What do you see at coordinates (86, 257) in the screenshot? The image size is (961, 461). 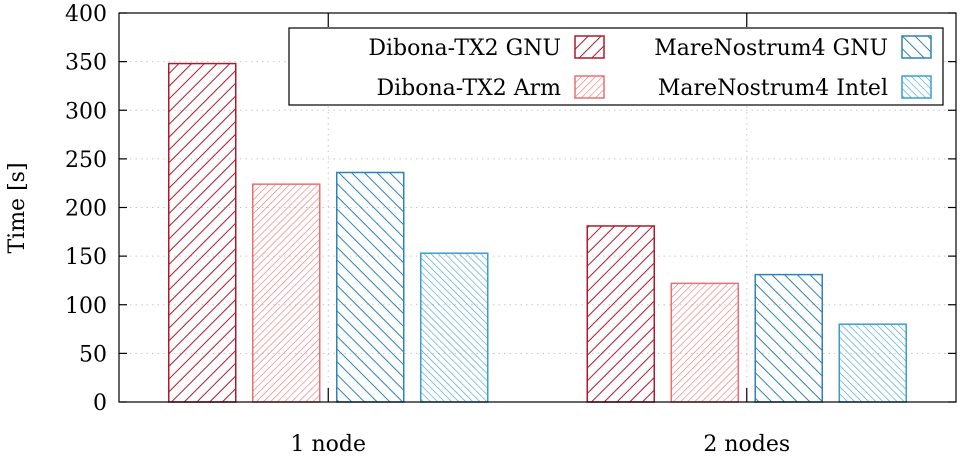 I see `y-tick-label-150: 150` at bounding box center [86, 257].